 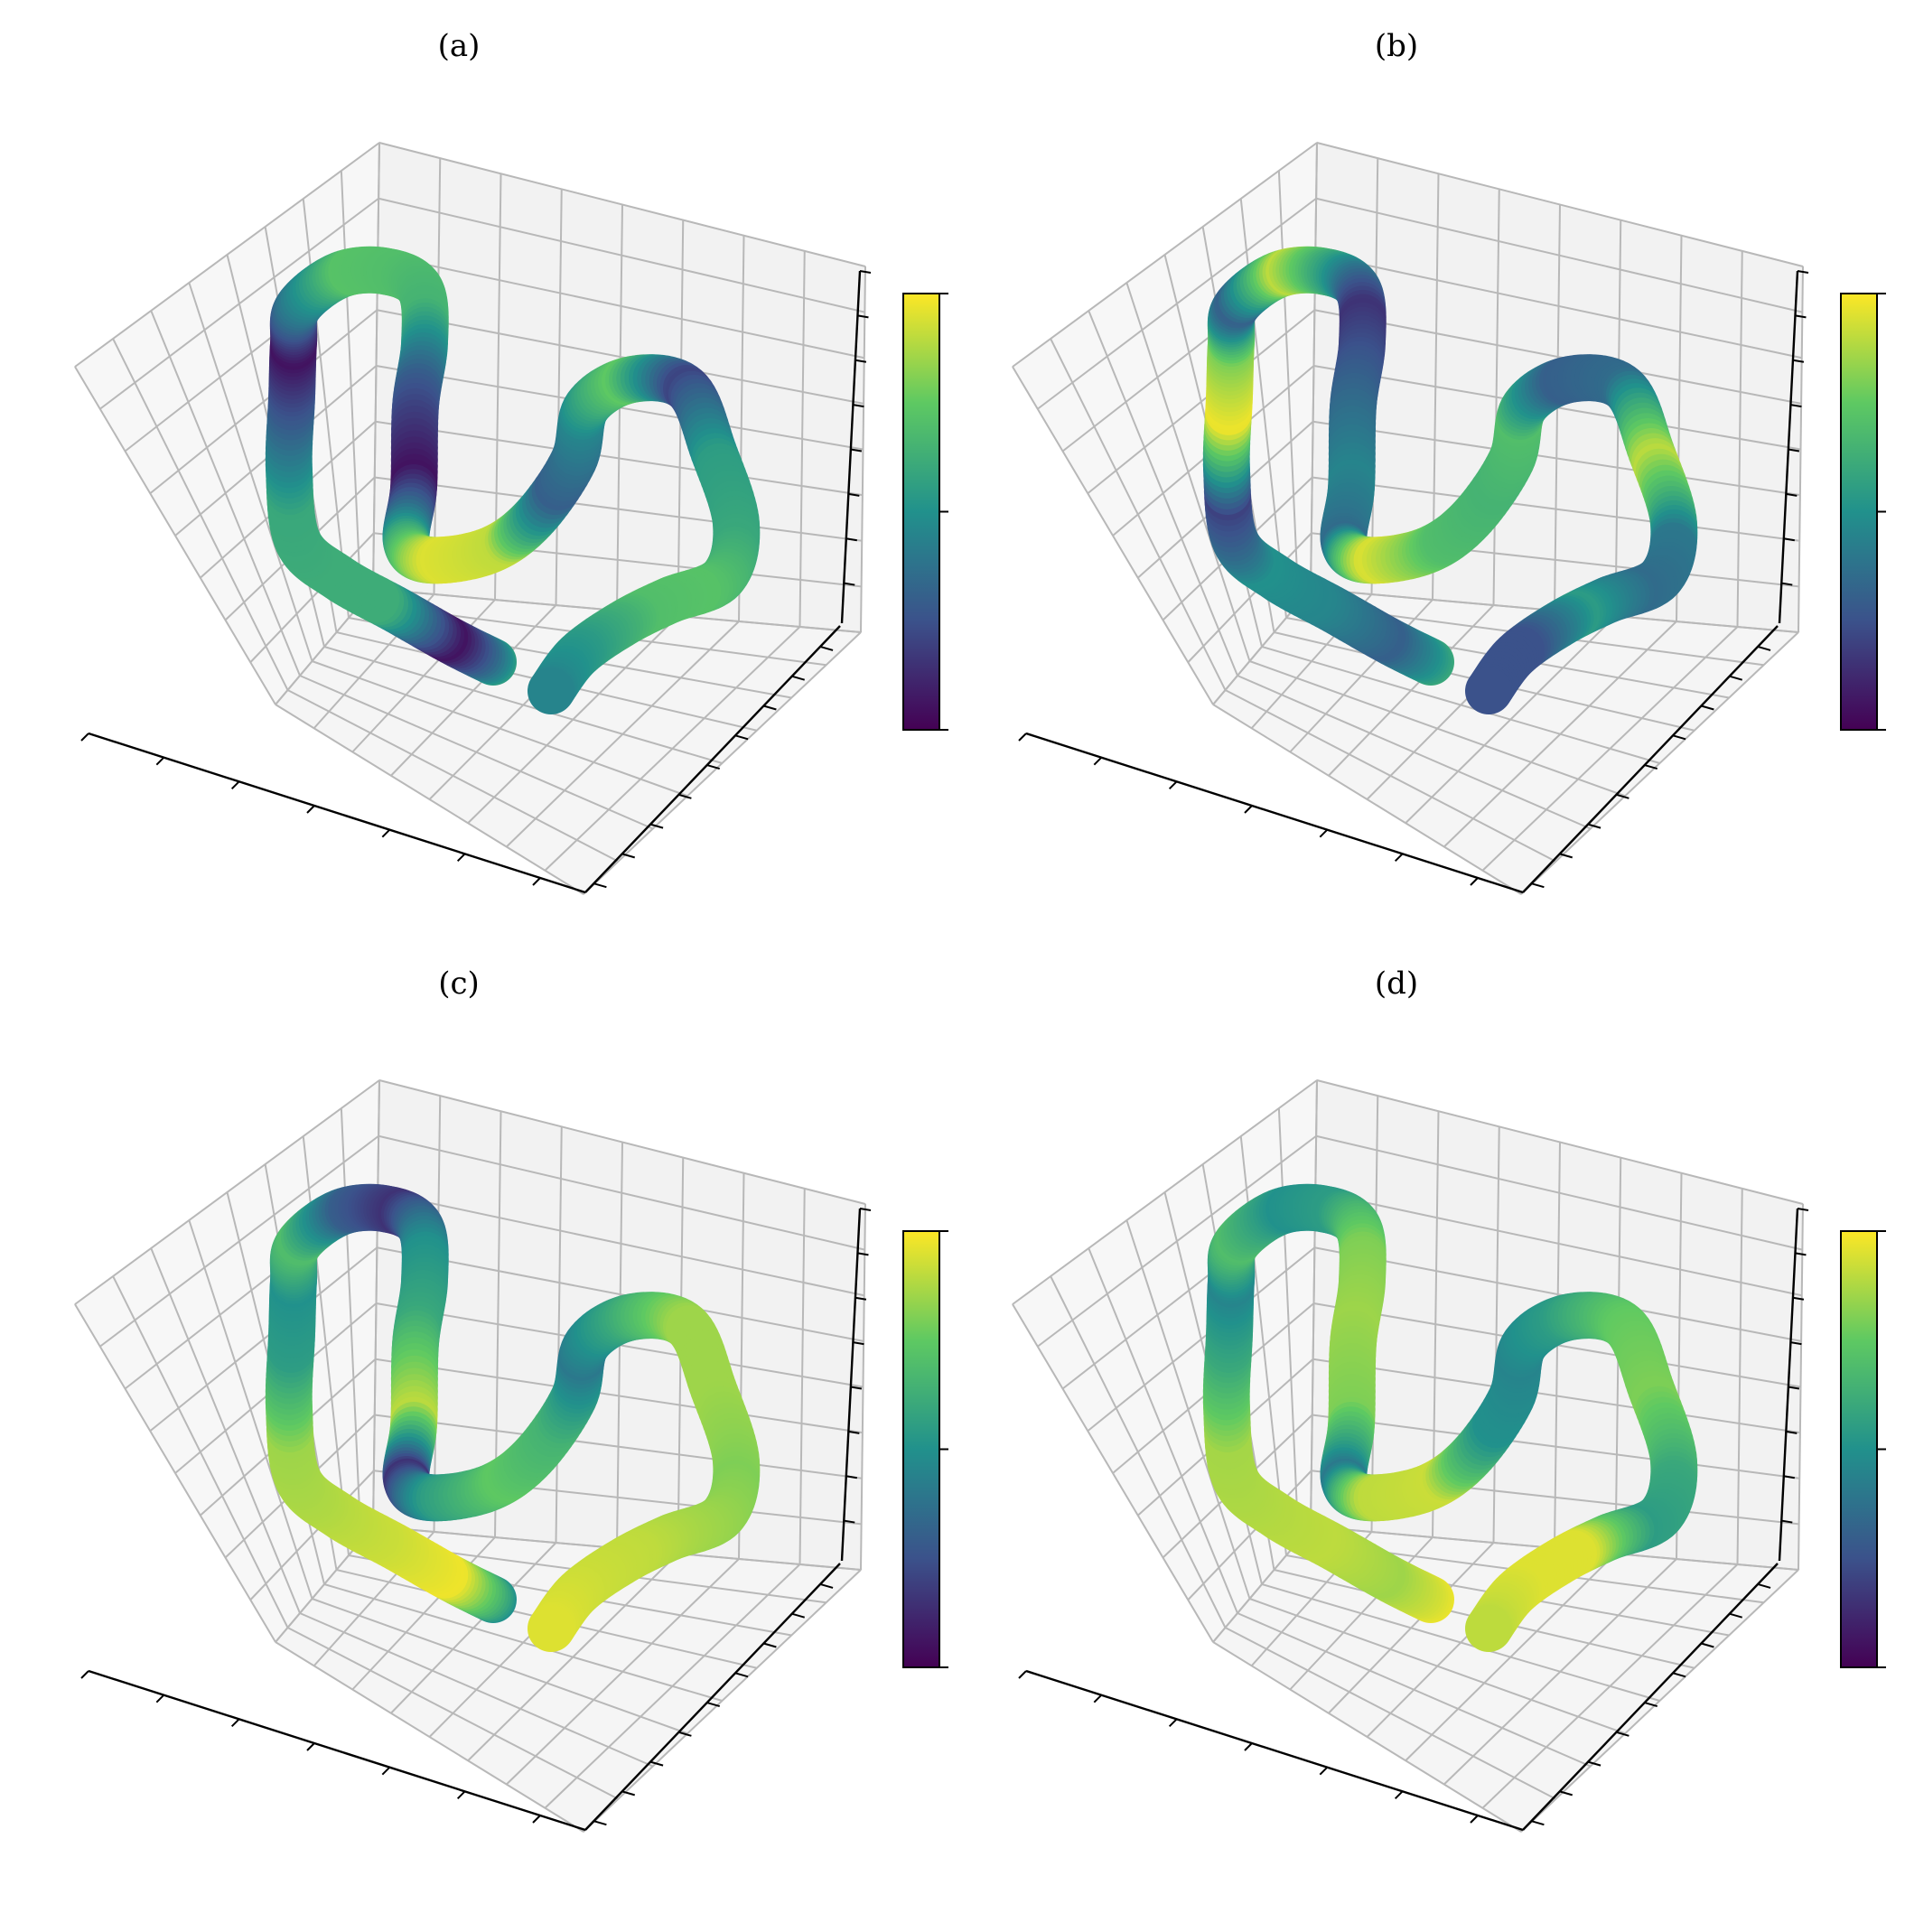 What do you see at coordinates (1396, 984) in the screenshot?
I see `panel-title: (d)` at bounding box center [1396, 984].